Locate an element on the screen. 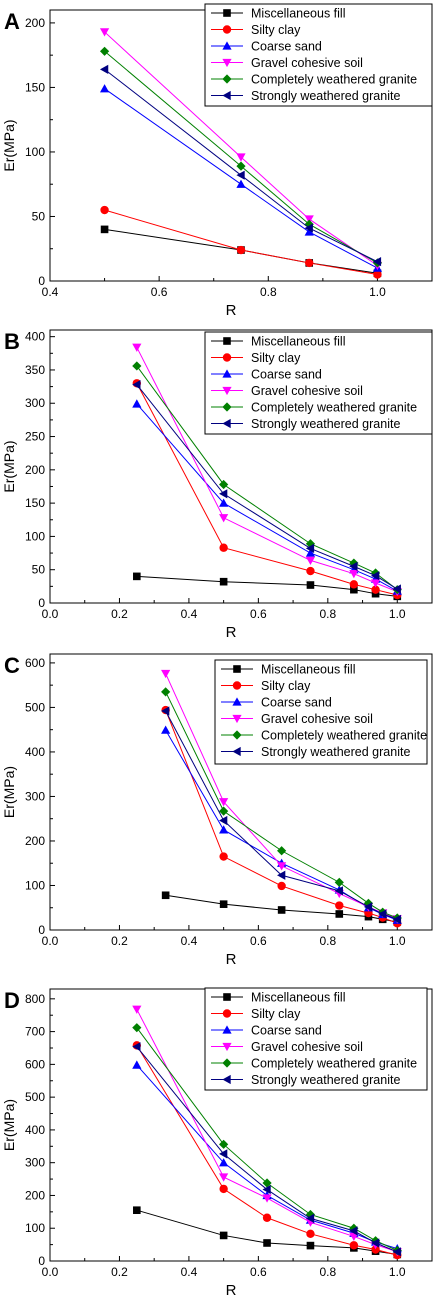 The height and width of the screenshot is (1302, 436). panel-d-y-tick-label: 500 is located at coordinates (35, 1097).